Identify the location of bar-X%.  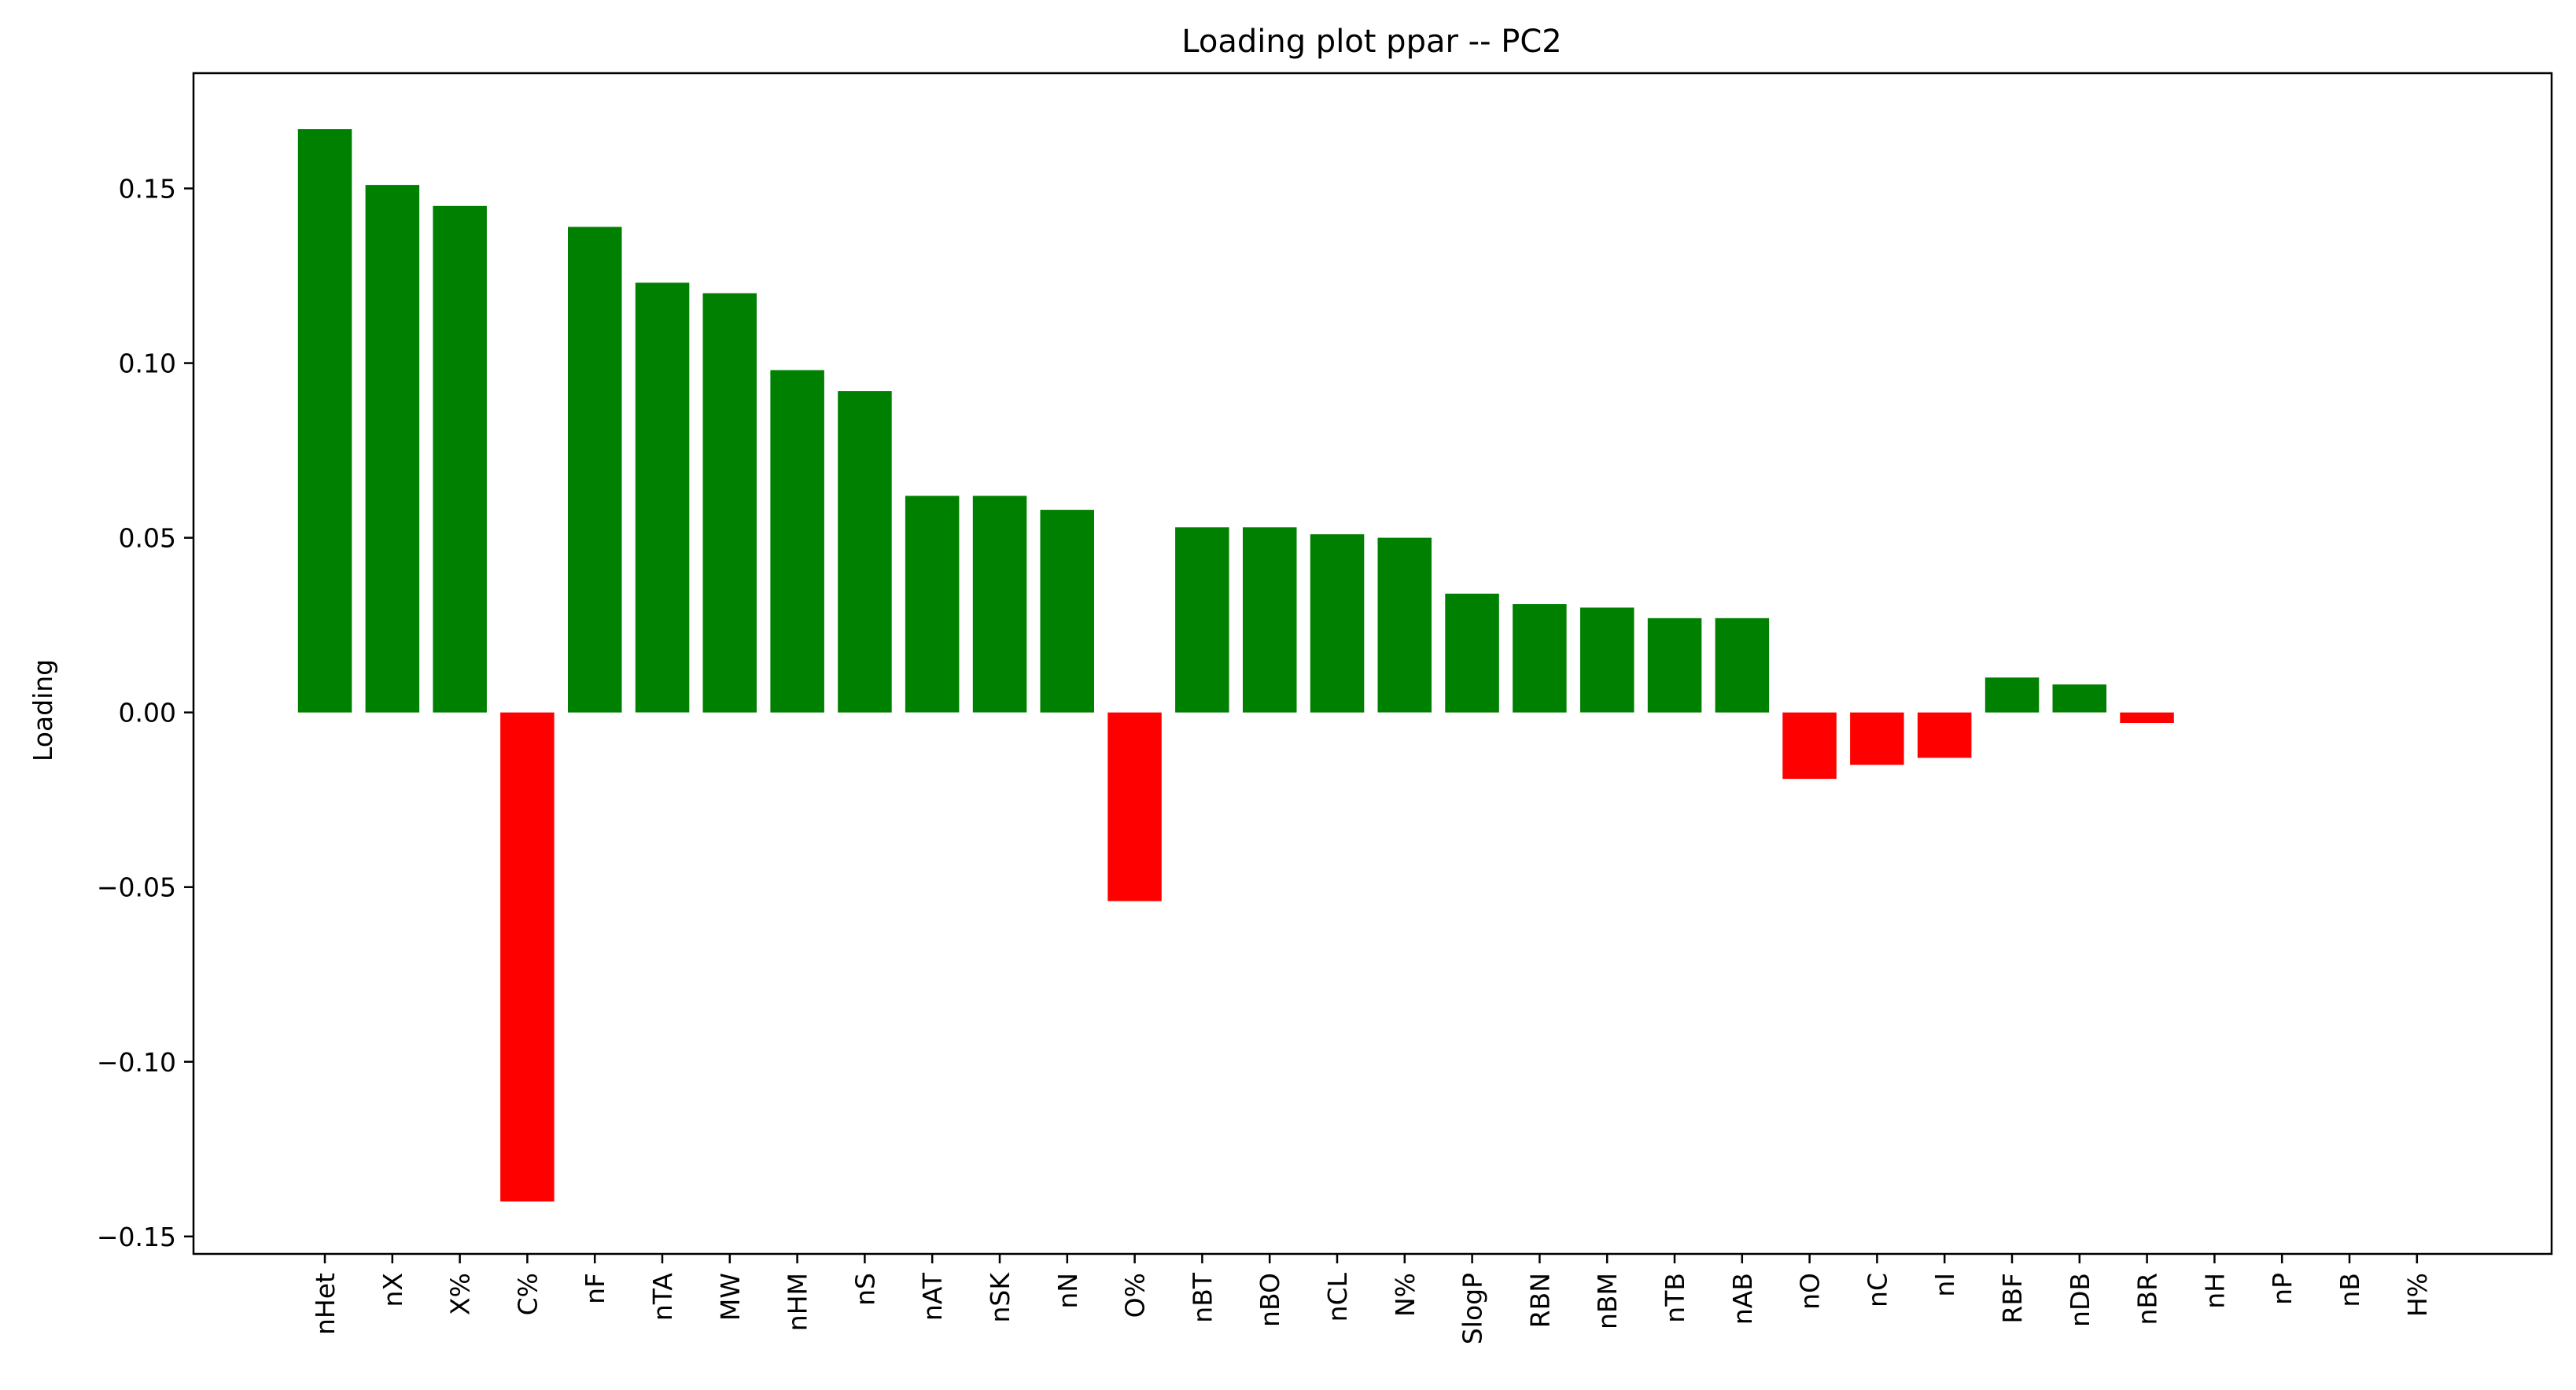
(460, 459).